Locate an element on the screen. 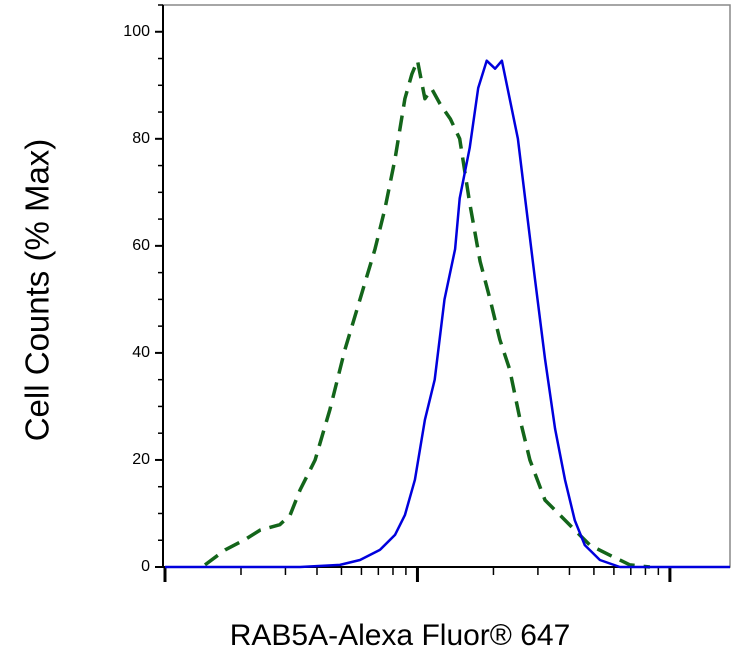  y-tick-label: 0 is located at coordinates (145, 566).